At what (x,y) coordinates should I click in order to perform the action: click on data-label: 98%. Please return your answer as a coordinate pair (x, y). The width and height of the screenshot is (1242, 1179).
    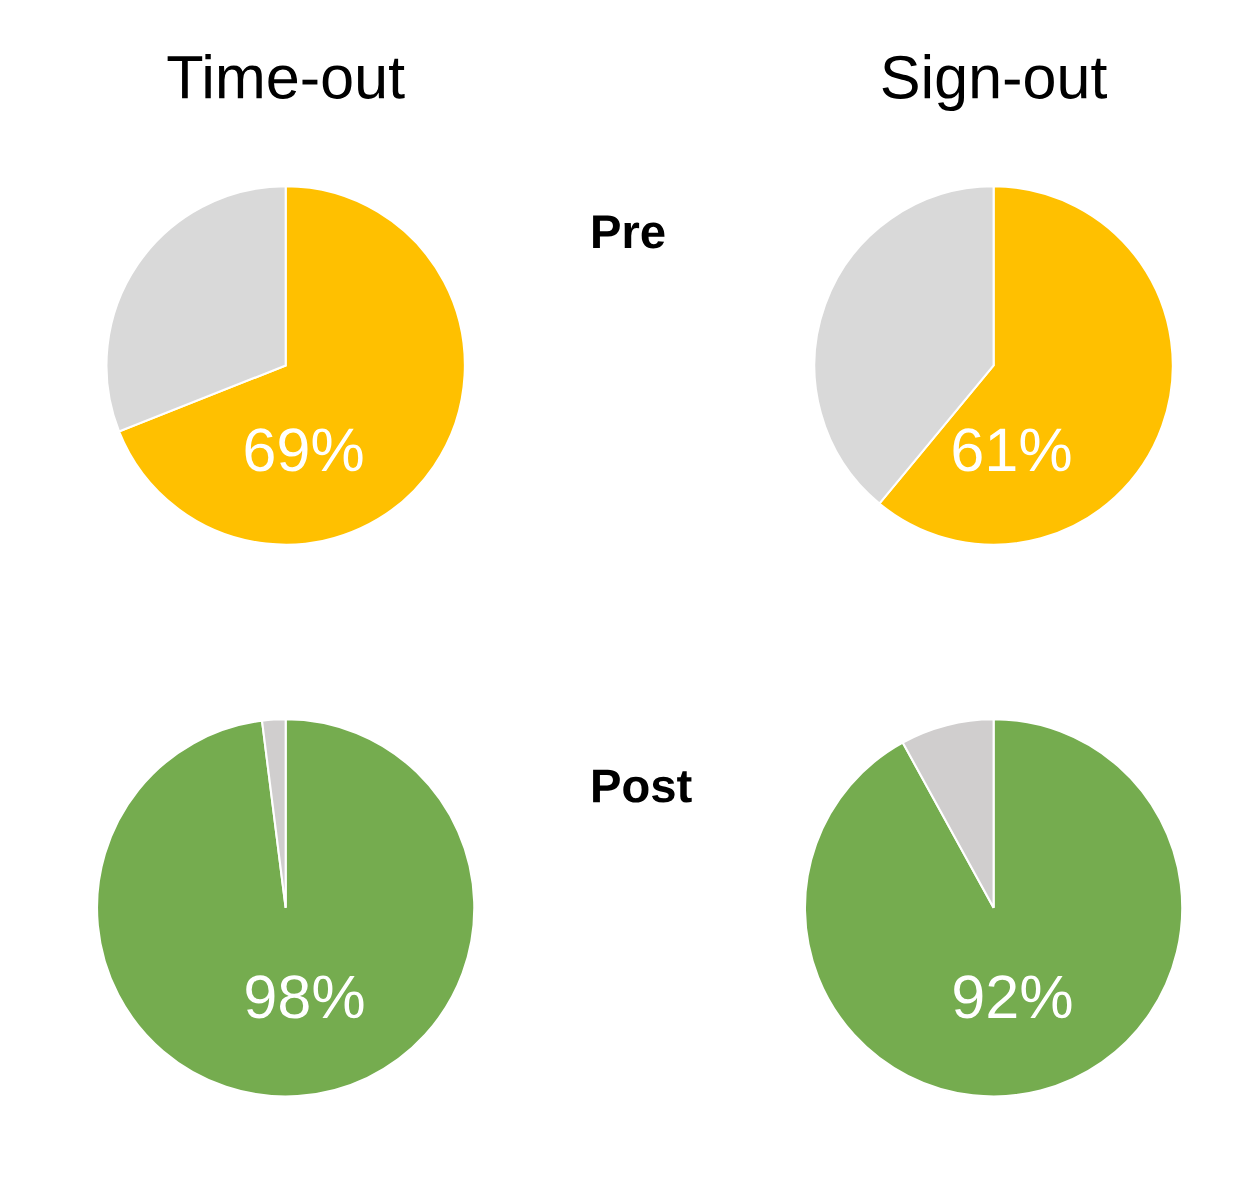
    Looking at the image, I should click on (305, 997).